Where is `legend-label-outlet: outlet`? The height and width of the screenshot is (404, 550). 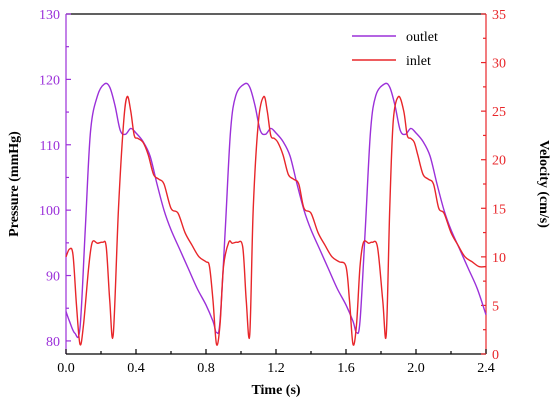 legend-label-outlet: outlet is located at coordinates (422, 37).